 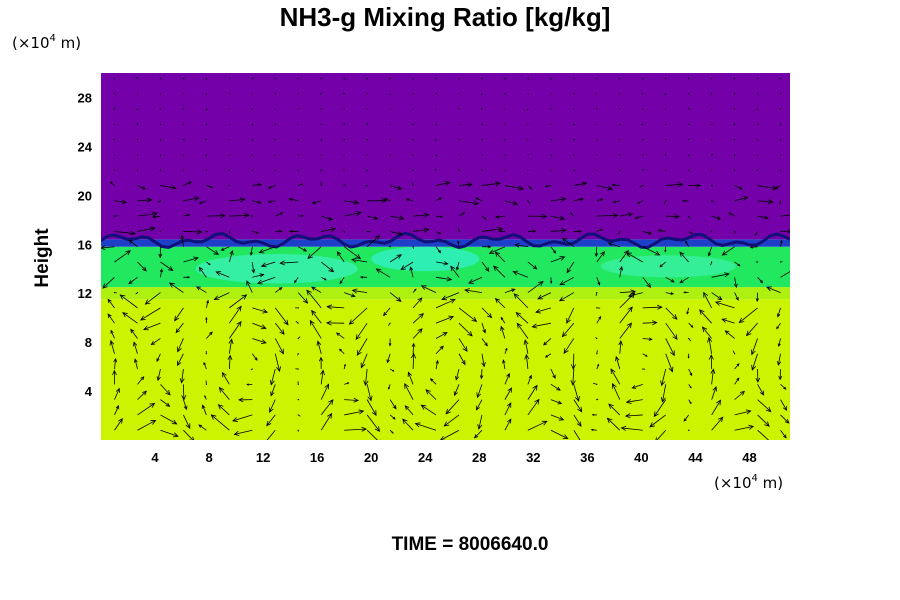 I want to click on x-tick-label: 32, so click(x=533, y=457).